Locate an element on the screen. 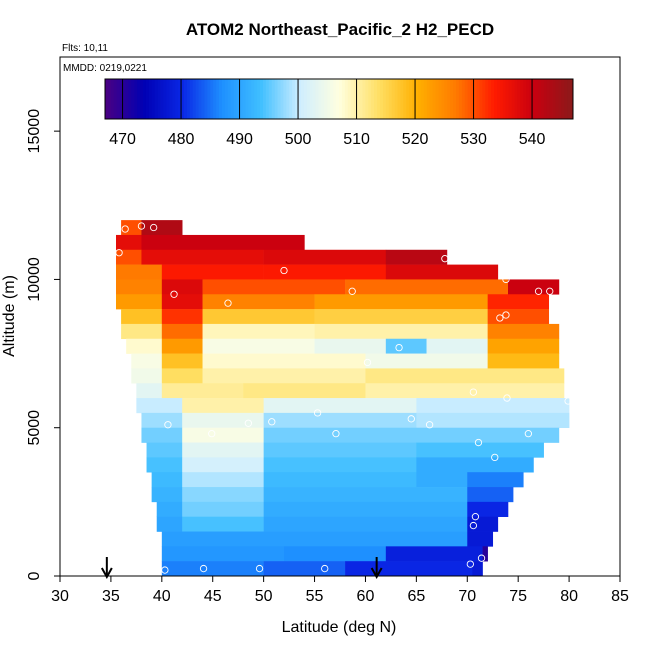  x-tick-label: 40 is located at coordinates (162, 596).